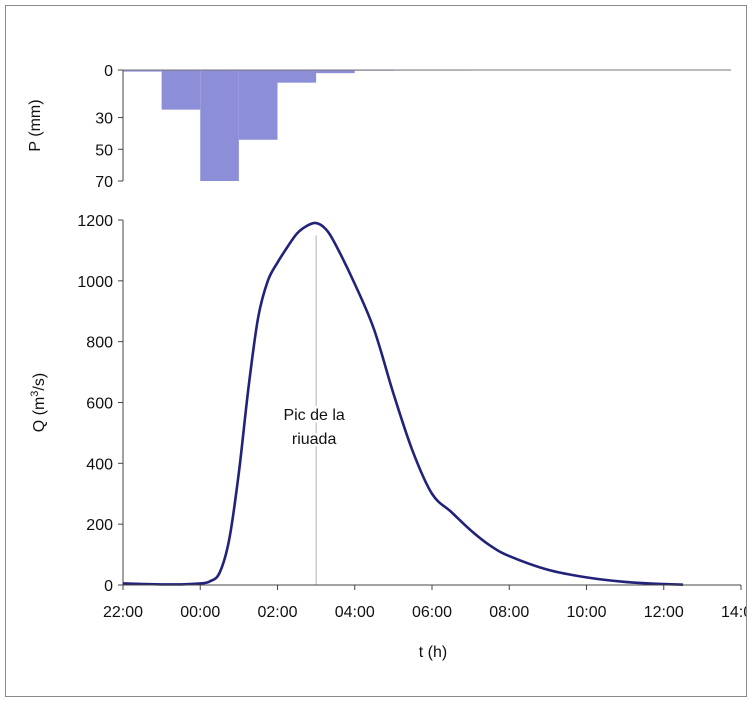 Image resolution: width=754 pixels, height=704 pixels. What do you see at coordinates (104, 182) in the screenshot?
I see `p-y-tick-label: 70` at bounding box center [104, 182].